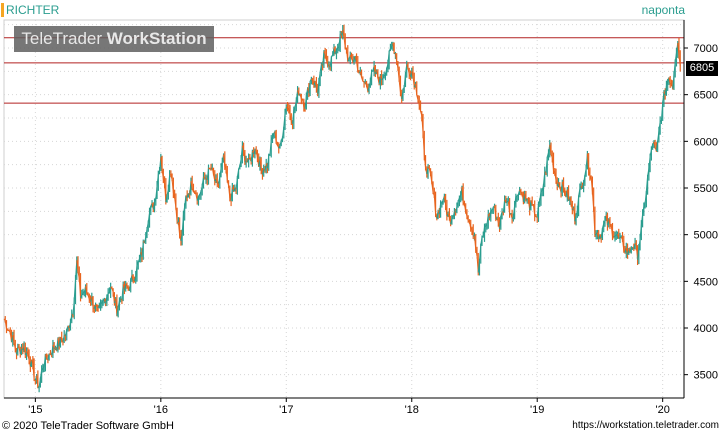  What do you see at coordinates (344, 406) in the screenshot?
I see `x-axis: '15 '16 '17 '18 '19 '20` at bounding box center [344, 406].